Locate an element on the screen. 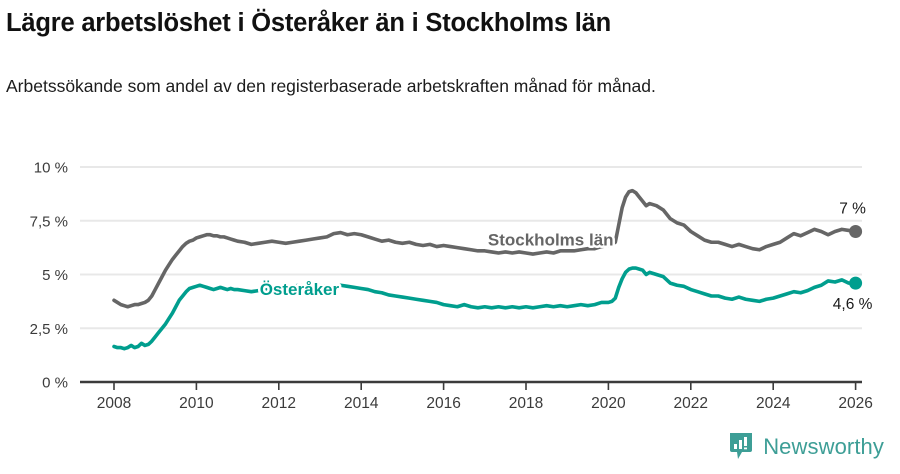  series-endpoint-markers is located at coordinates (856, 257).